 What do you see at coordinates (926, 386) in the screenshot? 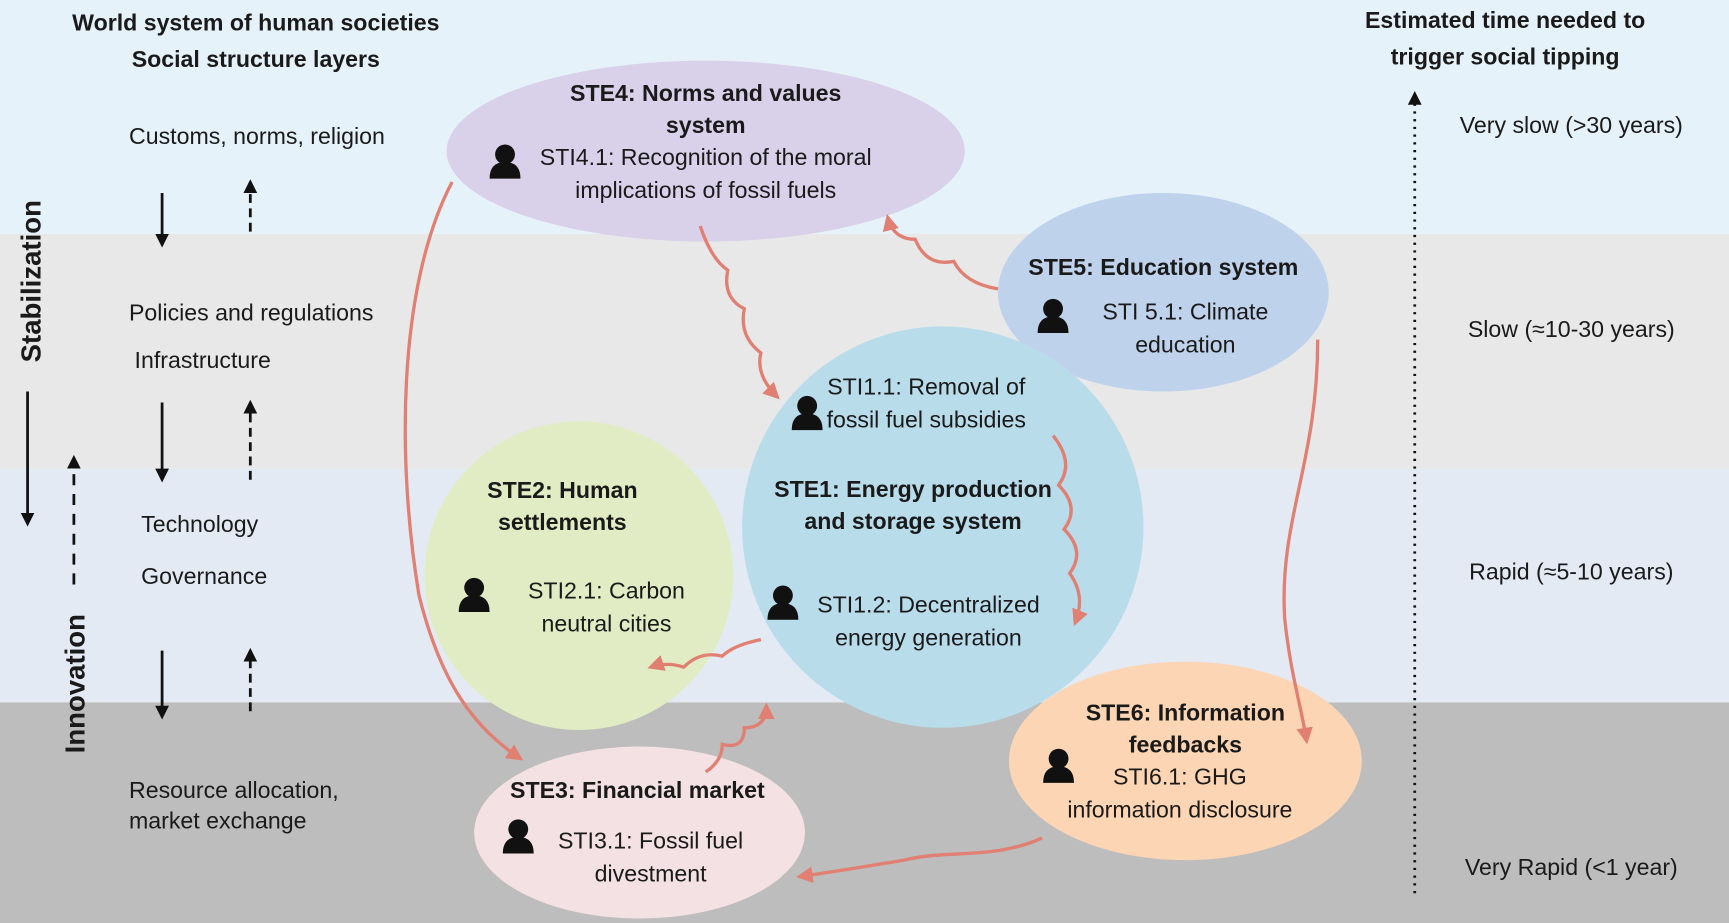
I see `intervention-label: STI1.1: Removal of` at bounding box center [926, 386].